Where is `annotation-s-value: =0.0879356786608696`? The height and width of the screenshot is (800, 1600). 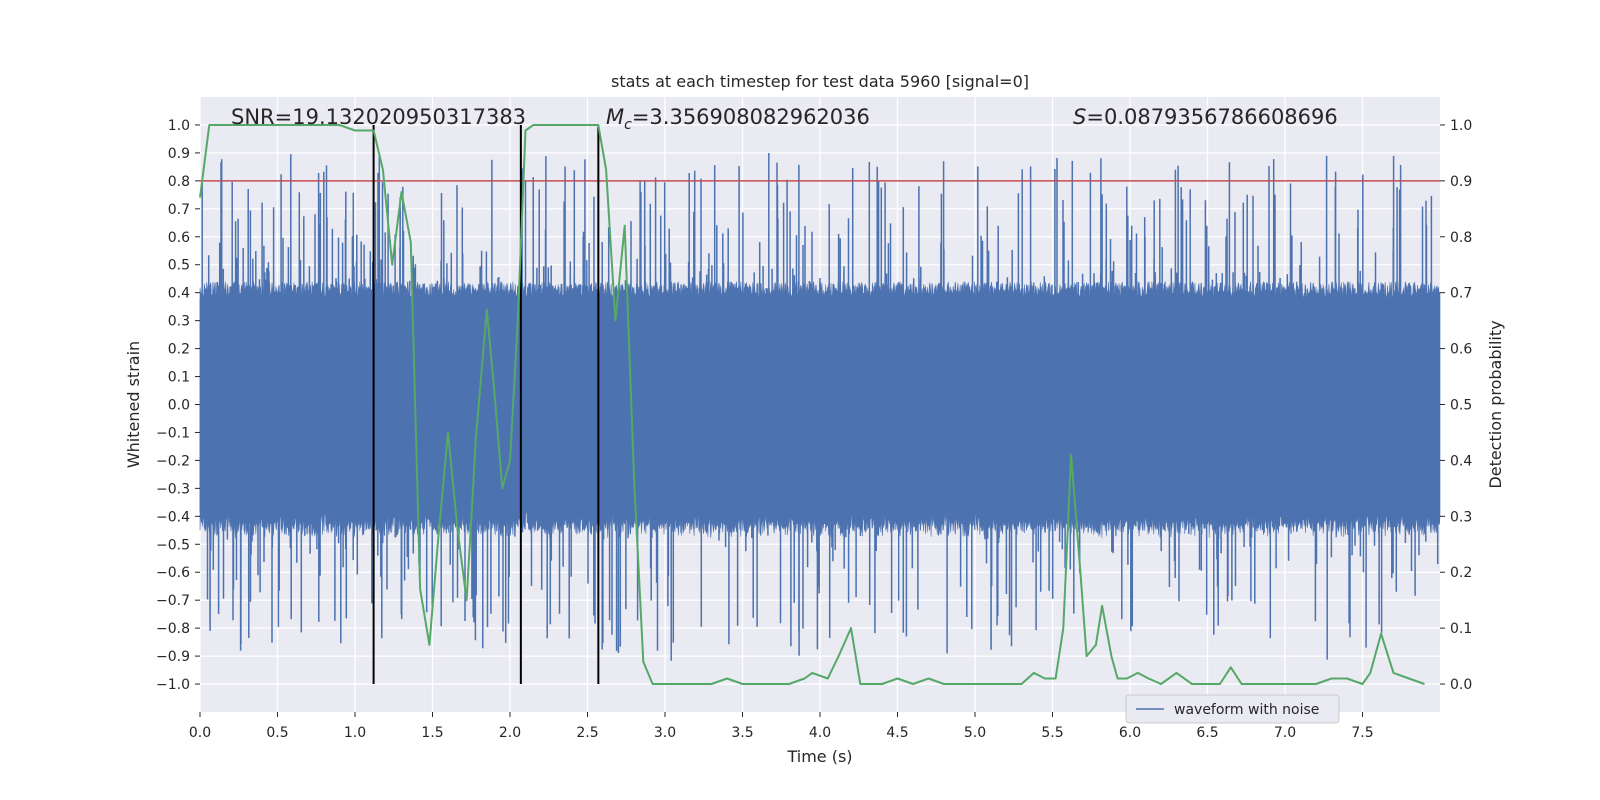 annotation-s-value: =0.0879356786608696 is located at coordinates (1211, 117).